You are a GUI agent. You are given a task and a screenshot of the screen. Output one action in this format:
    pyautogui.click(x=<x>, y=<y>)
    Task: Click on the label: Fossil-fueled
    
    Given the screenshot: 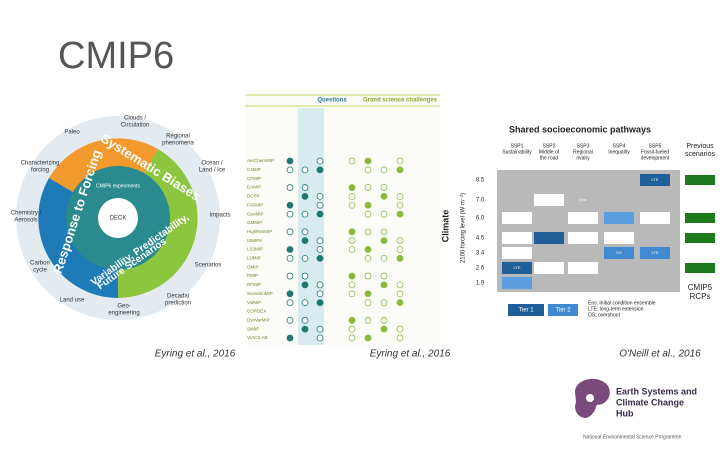 What is the action you would take?
    pyautogui.click(x=655, y=152)
    